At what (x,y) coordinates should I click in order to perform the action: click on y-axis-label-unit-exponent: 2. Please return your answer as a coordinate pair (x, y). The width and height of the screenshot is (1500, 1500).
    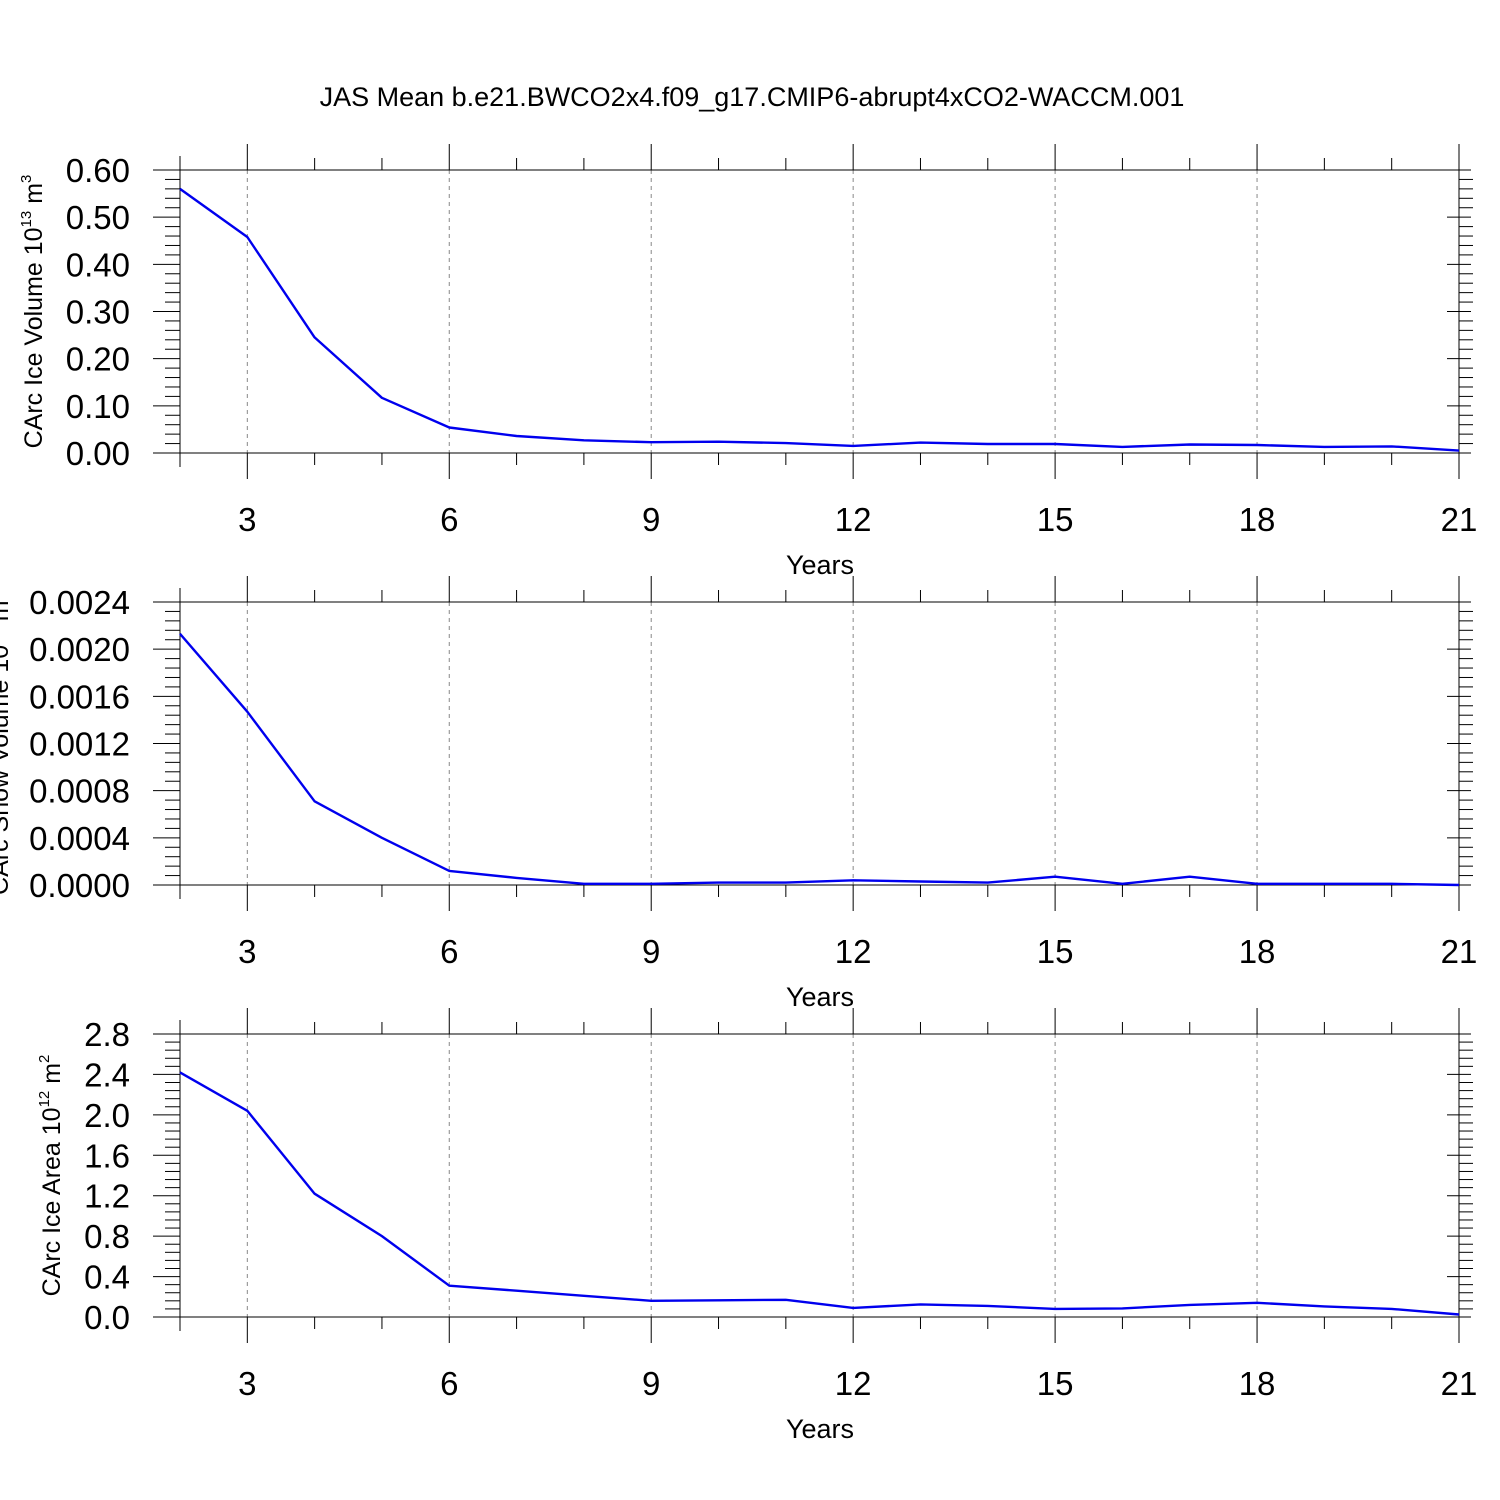
    Looking at the image, I should click on (44, 1059).